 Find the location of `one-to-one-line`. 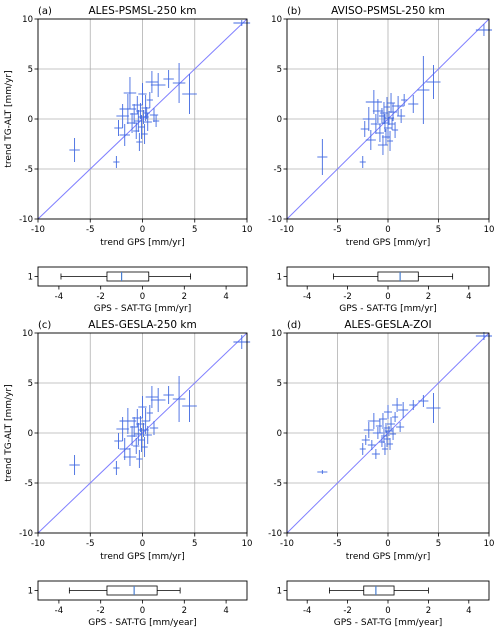

one-to-one-line is located at coordinates (142, 119).